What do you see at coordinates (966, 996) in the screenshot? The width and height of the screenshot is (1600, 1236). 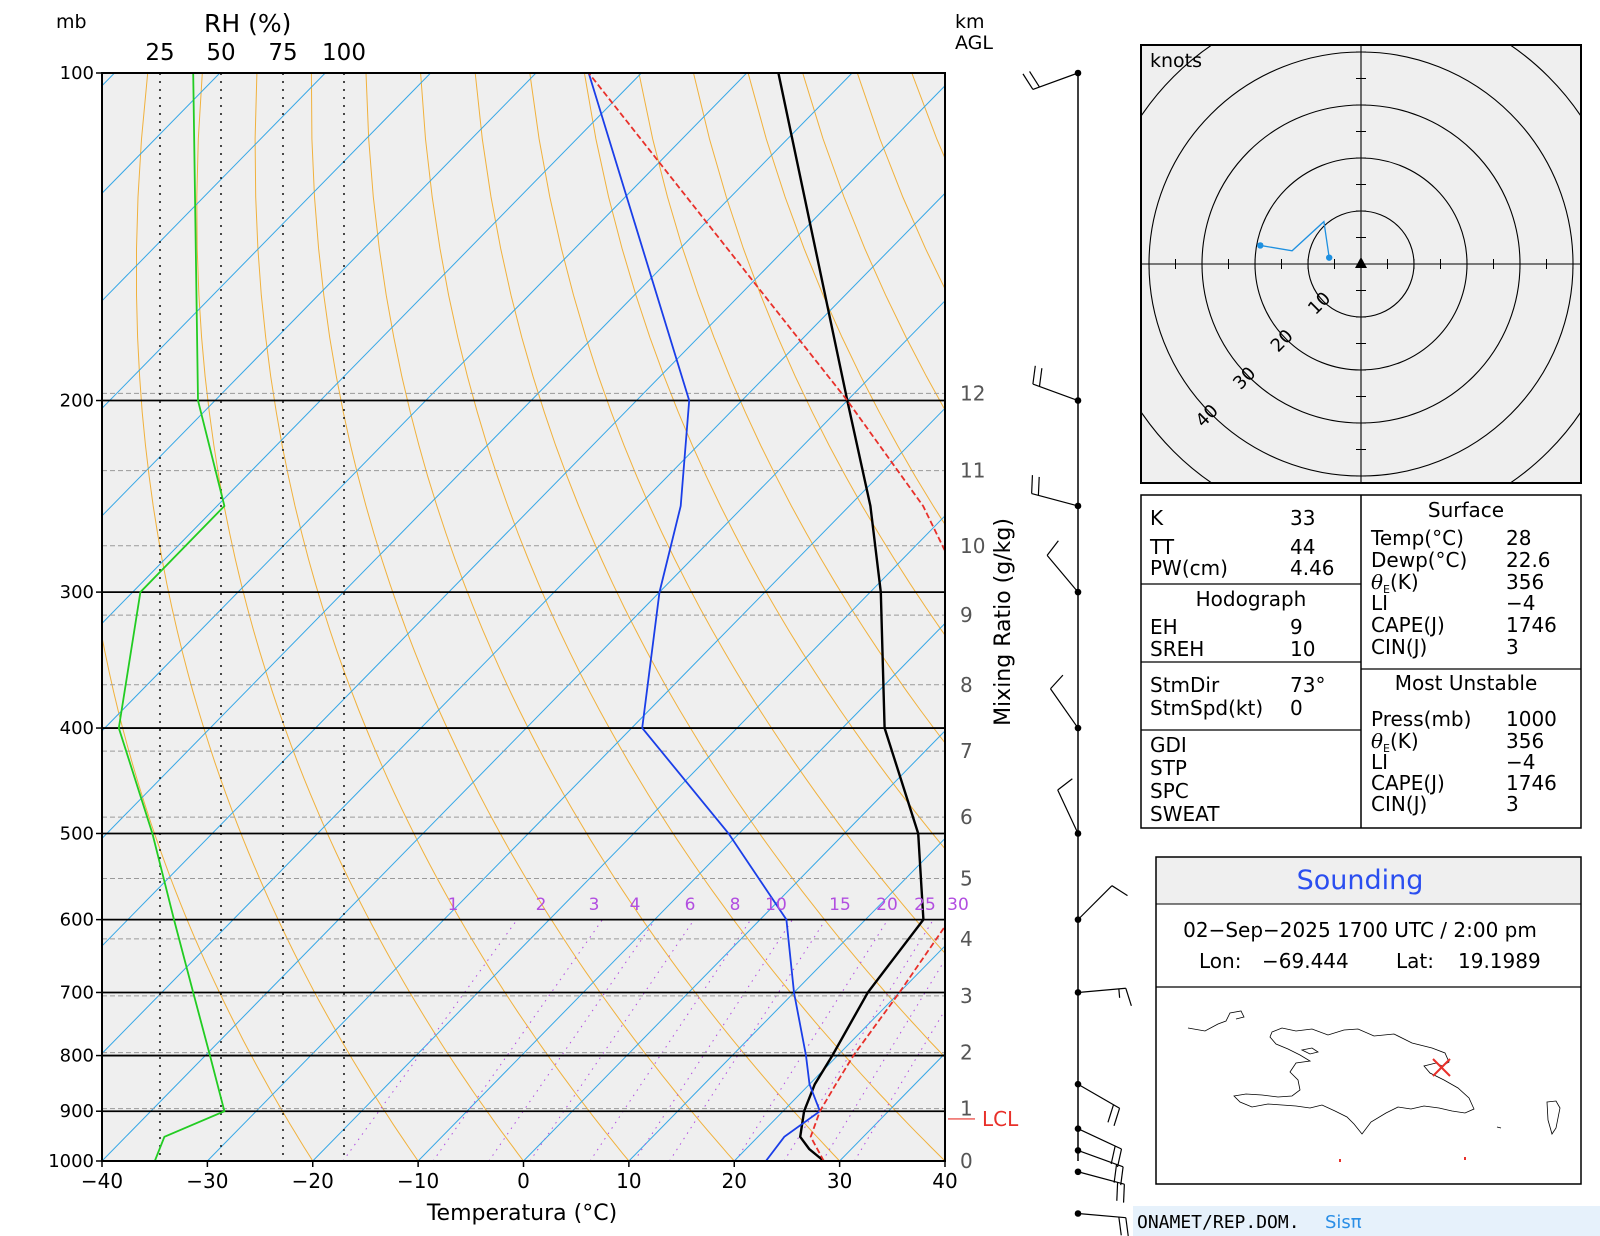 I see `height-tick-label: 3` at bounding box center [966, 996].